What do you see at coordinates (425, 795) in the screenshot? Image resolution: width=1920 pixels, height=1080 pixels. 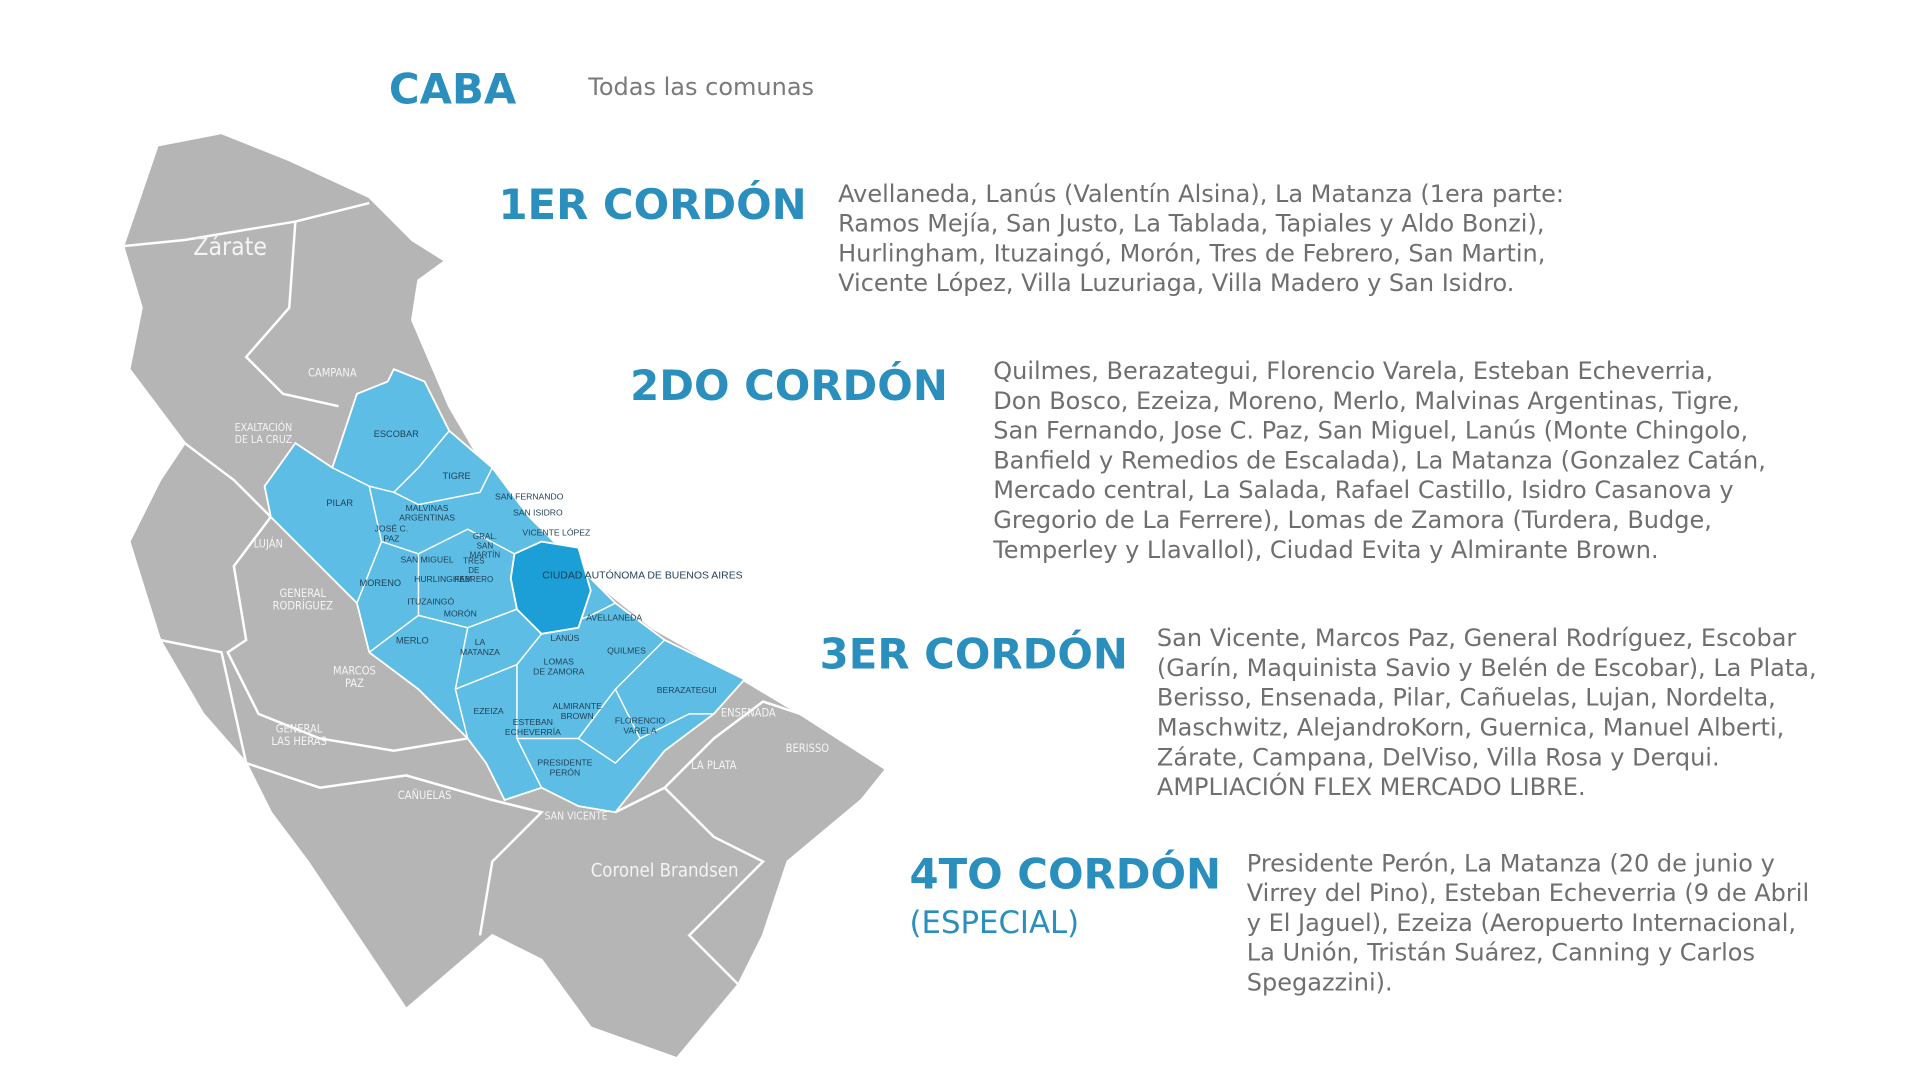 I see `map-label: CAÑUELAS` at bounding box center [425, 795].